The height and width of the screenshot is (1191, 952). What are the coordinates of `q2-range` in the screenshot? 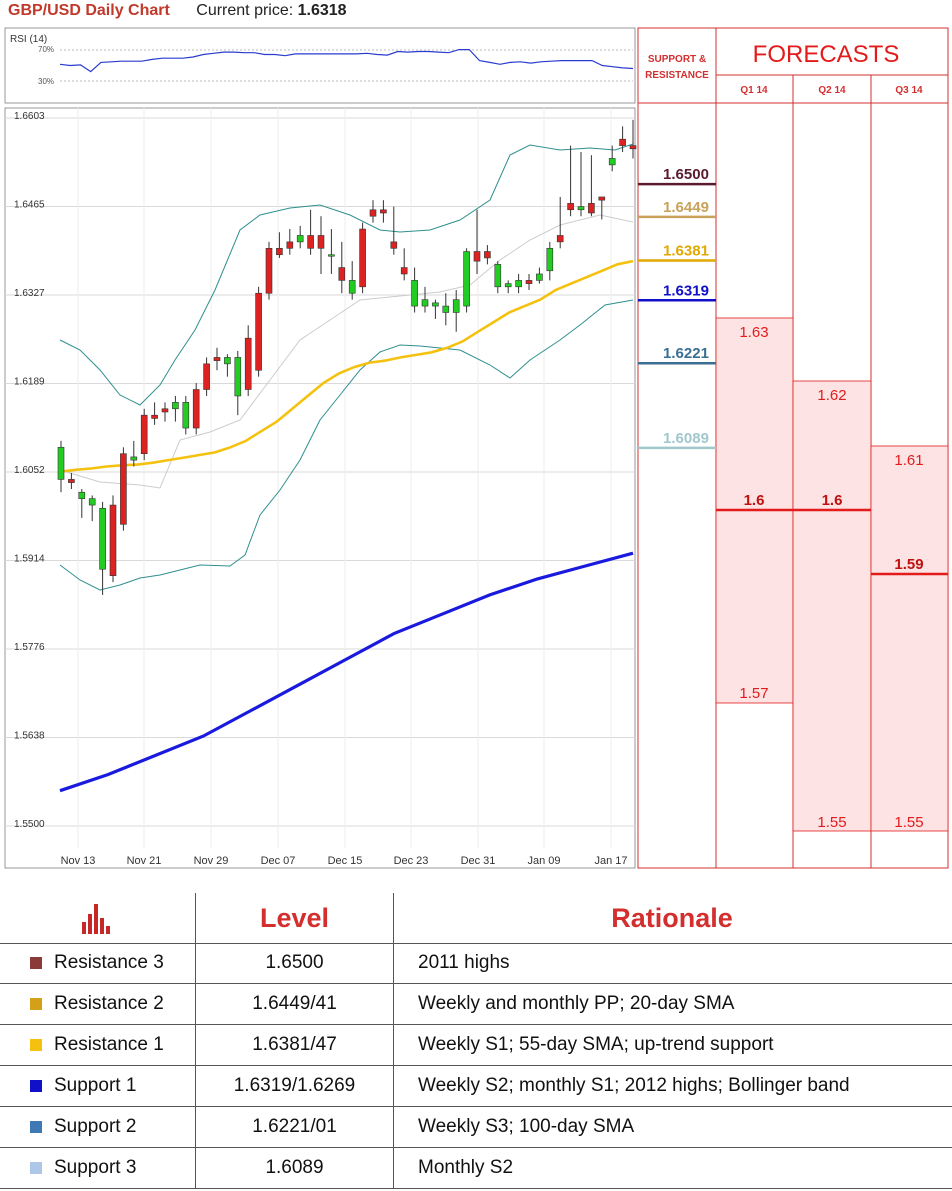 It's located at (832, 606).